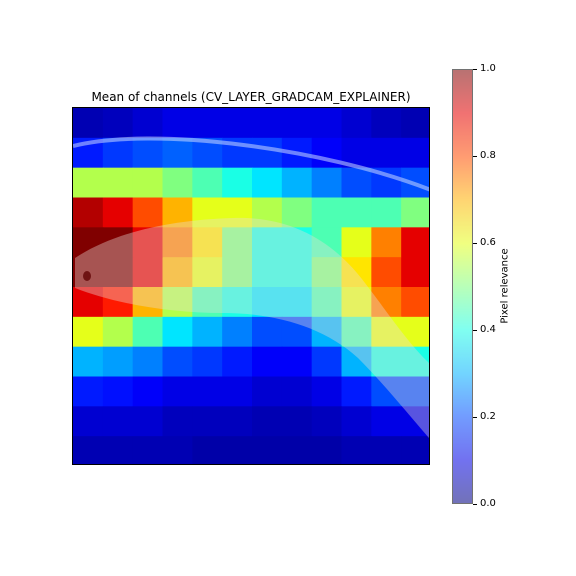 This screenshot has width=576, height=576. I want to click on colorbar-tick-label: 0.0, so click(488, 503).